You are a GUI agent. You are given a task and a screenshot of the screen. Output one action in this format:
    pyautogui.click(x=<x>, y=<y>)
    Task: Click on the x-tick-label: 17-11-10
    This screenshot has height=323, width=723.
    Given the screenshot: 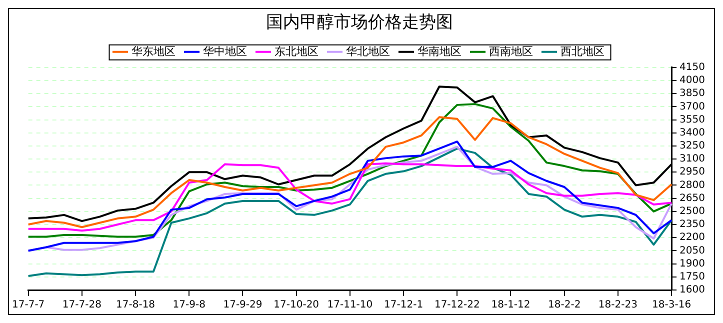 What is the action you would take?
    pyautogui.click(x=350, y=305)
    